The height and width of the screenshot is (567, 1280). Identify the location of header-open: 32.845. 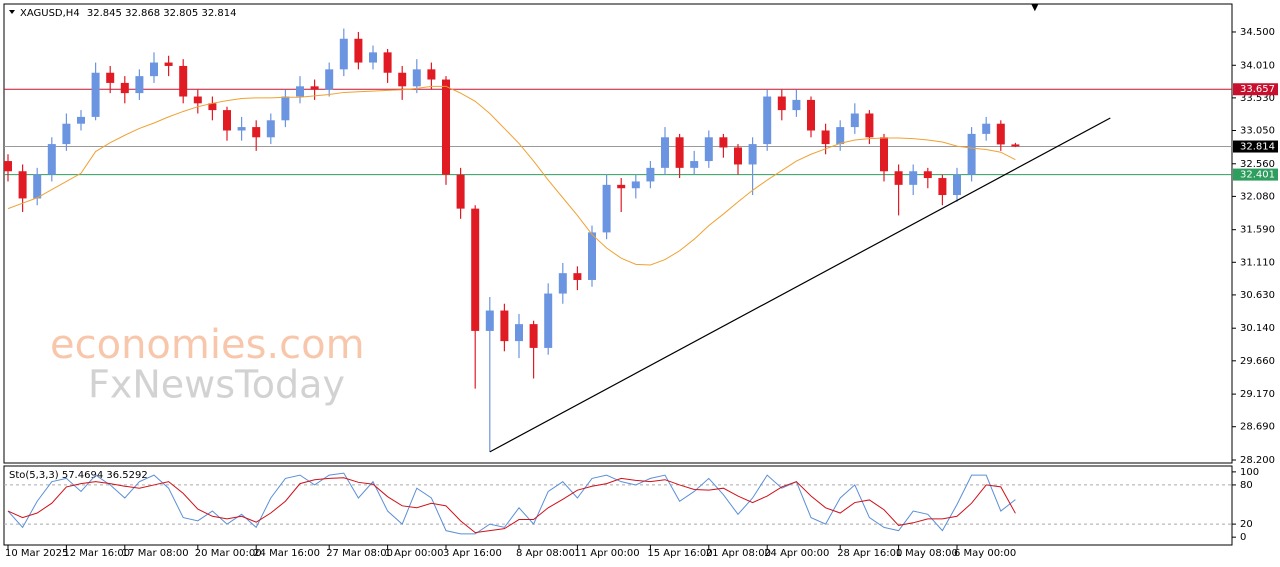
(104, 13).